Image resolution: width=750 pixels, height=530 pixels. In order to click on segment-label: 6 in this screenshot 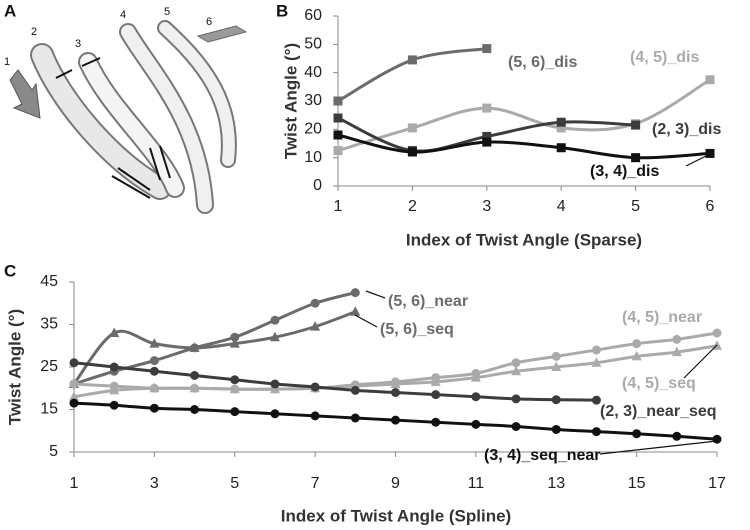, I will do `click(209, 22)`.